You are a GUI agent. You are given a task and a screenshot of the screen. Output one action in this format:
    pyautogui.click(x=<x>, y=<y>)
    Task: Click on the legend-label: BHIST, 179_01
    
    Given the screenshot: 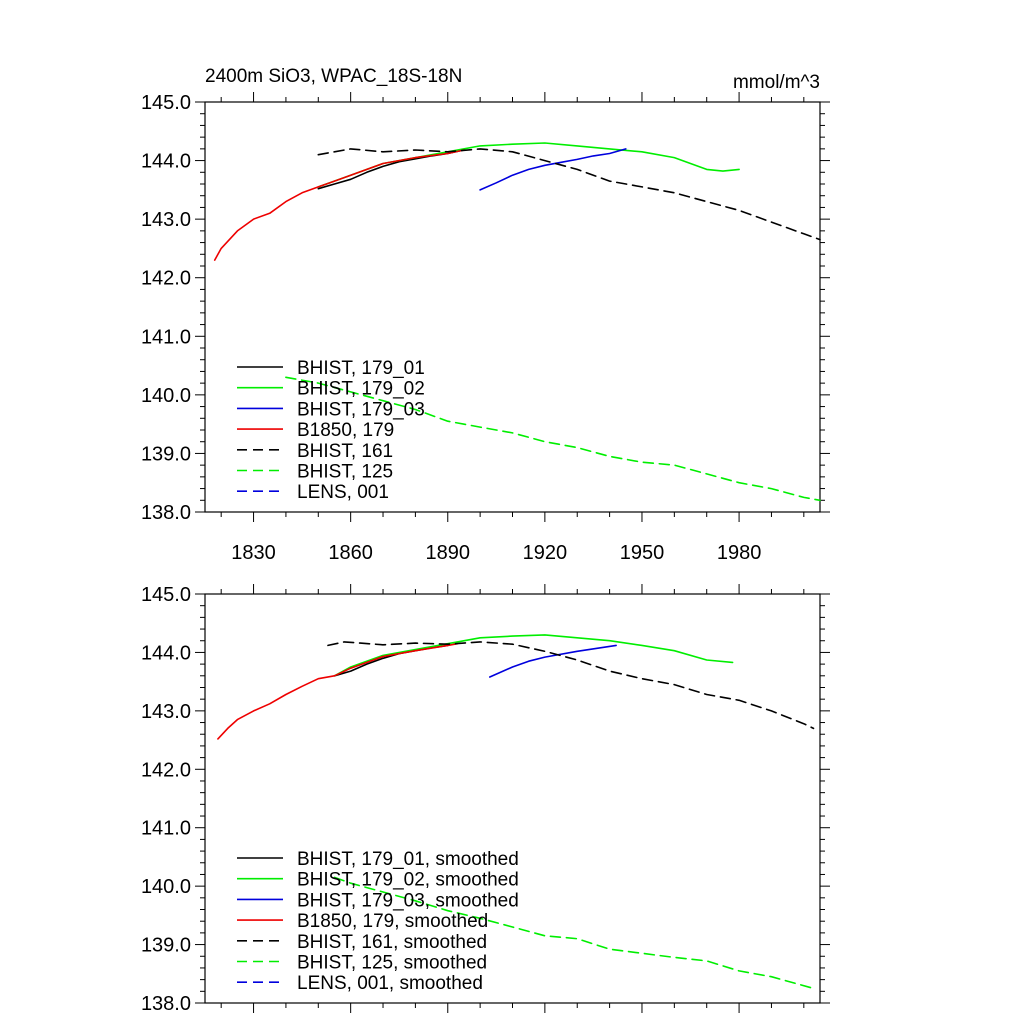 What is the action you would take?
    pyautogui.click(x=361, y=368)
    